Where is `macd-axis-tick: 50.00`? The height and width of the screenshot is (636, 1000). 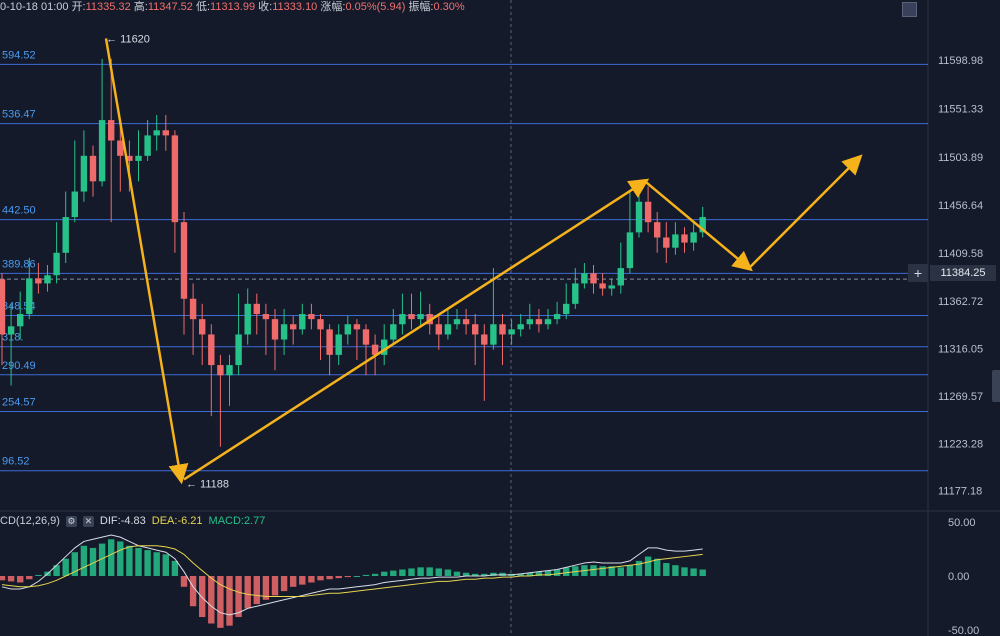
macd-axis-tick: 50.00 is located at coordinates (962, 523).